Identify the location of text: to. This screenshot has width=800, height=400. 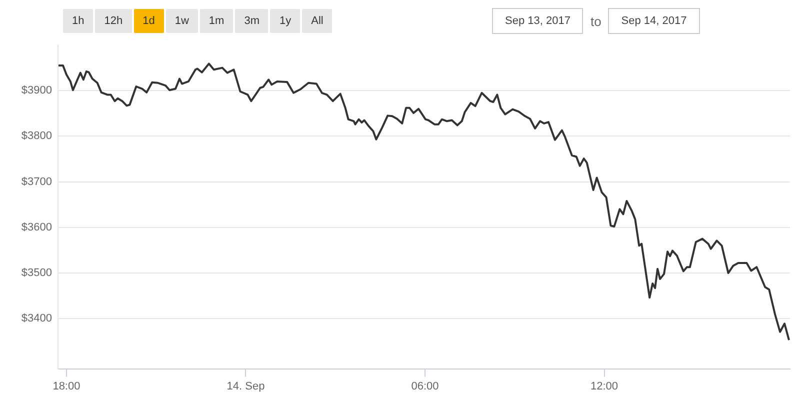
(595, 21).